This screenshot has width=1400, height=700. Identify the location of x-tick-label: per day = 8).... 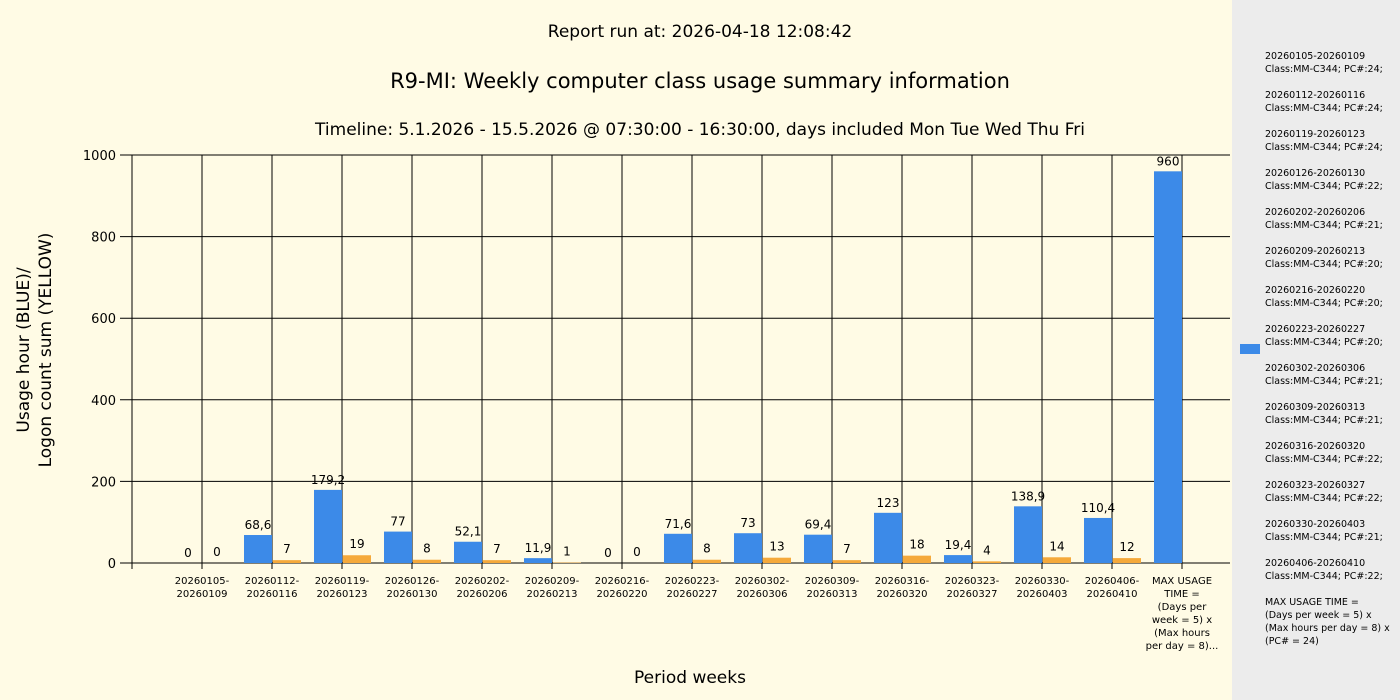
(1182, 646).